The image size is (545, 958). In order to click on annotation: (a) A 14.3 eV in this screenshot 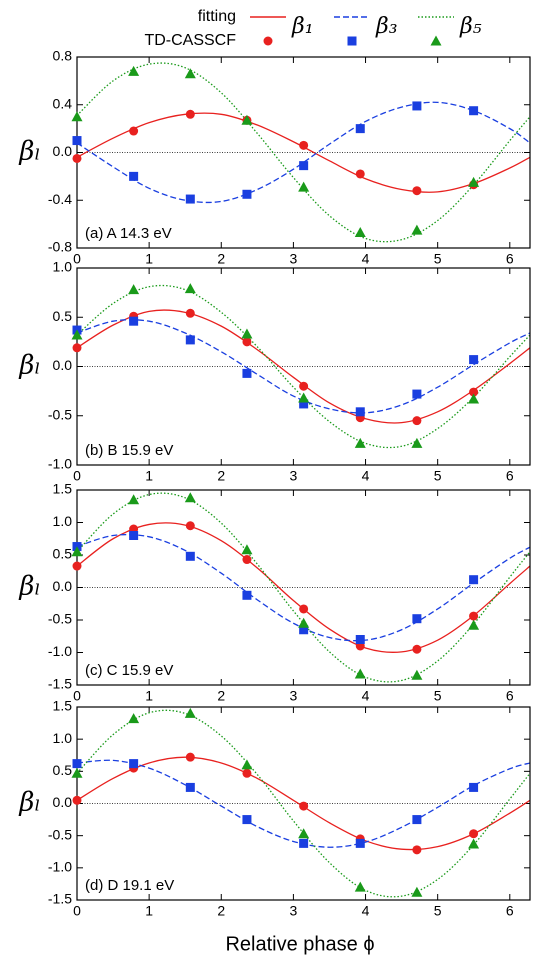, I will do `click(128, 233)`.